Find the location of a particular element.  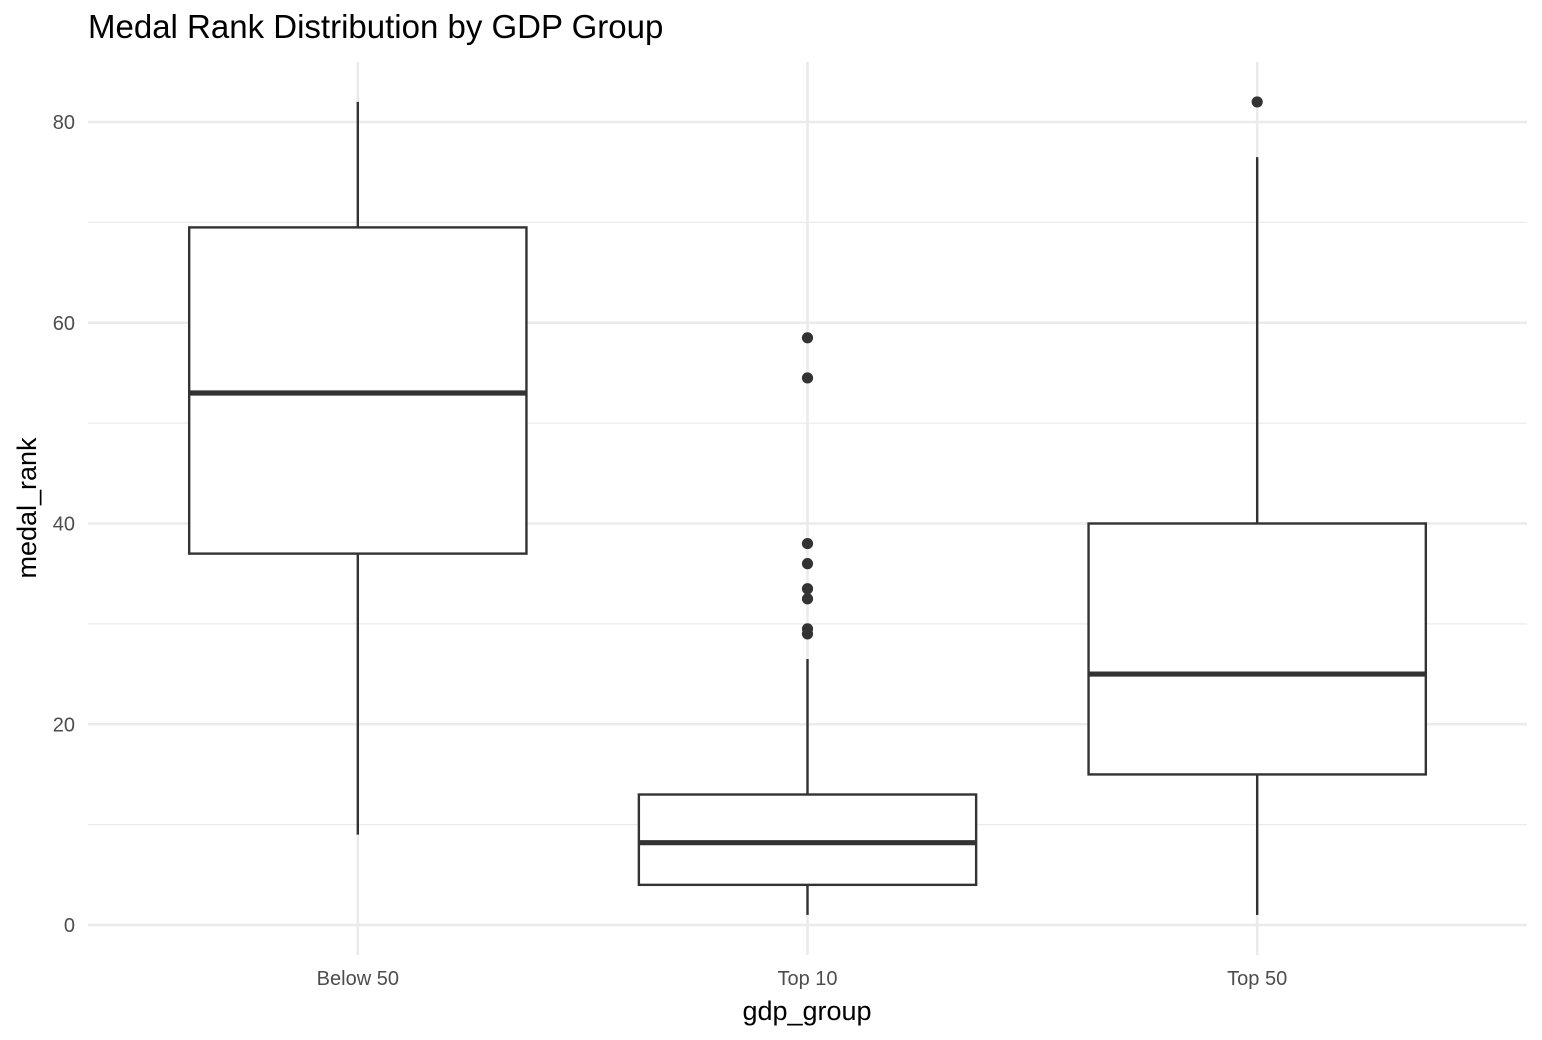

y-tick-label: 40 is located at coordinates (64, 525).